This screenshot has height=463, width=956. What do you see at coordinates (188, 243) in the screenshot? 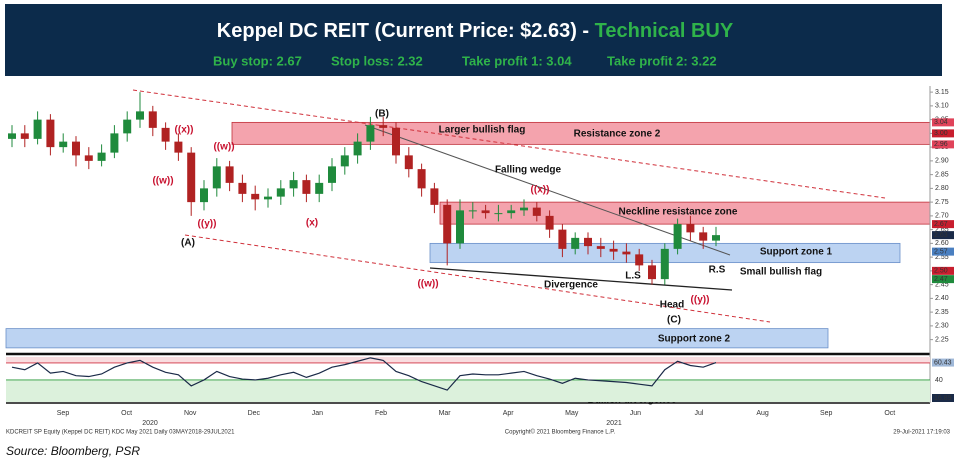
I see `annotation: (A)` at bounding box center [188, 243].